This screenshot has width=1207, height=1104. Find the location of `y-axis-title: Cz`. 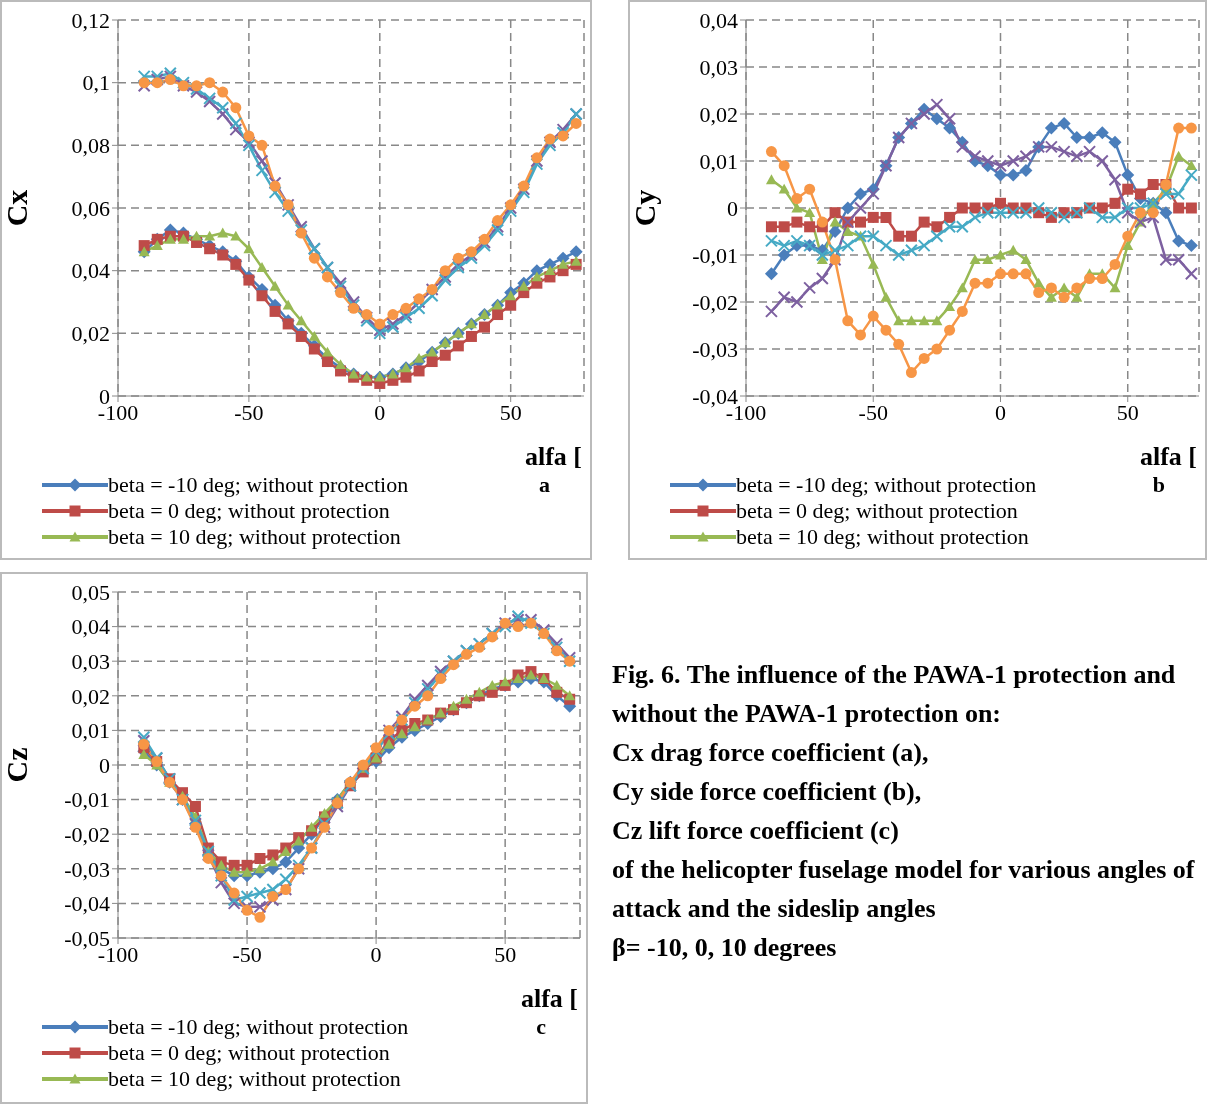

y-axis-title: Cz is located at coordinates (16, 765).